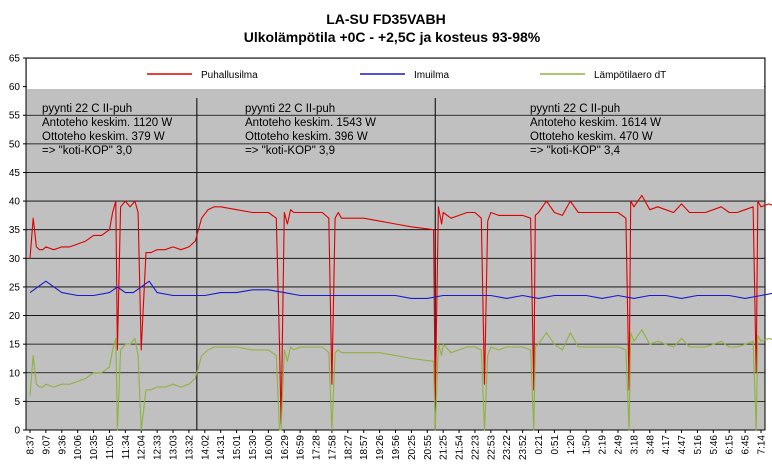 The height and width of the screenshot is (474, 772). I want to click on y-tick-label: 20, so click(15, 316).